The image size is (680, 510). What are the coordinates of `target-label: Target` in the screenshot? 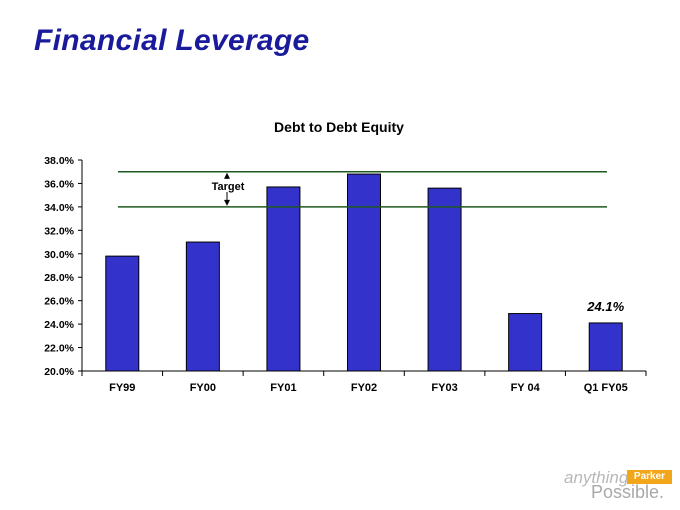 It's located at (228, 187).